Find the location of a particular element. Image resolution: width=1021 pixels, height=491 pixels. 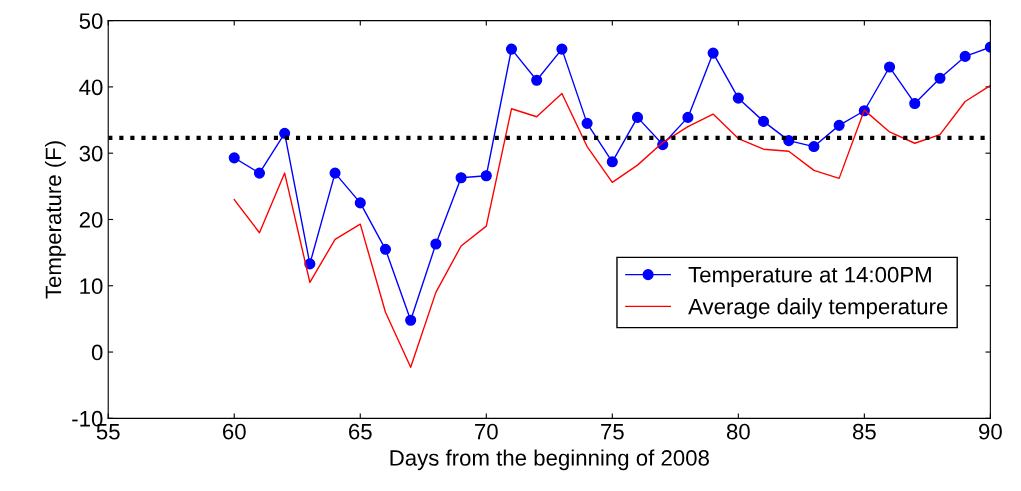

y-tick-label: 40 is located at coordinates (91, 87).